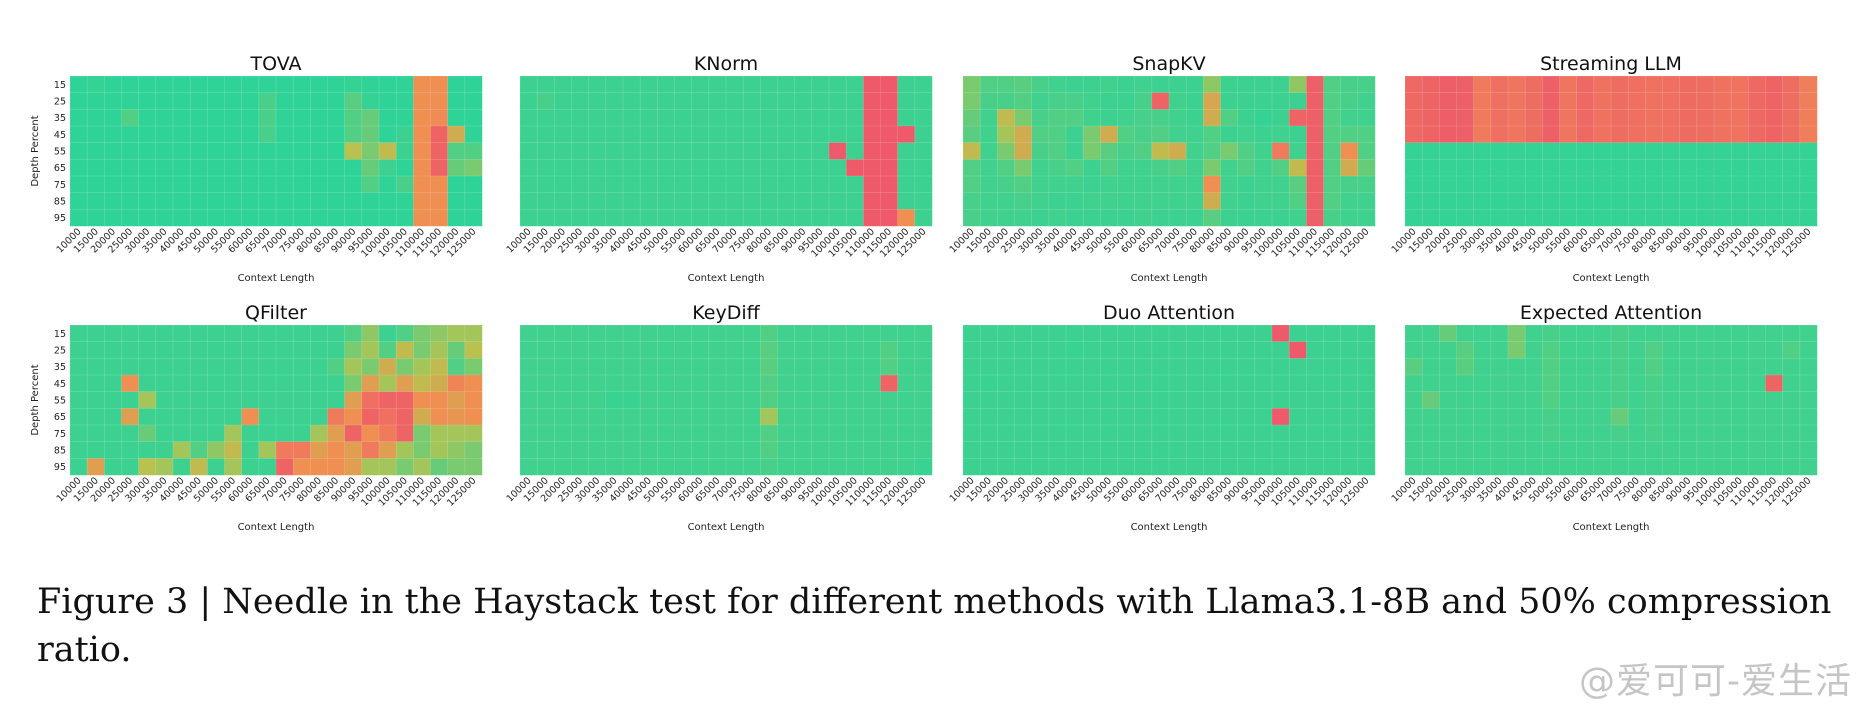 The width and height of the screenshot is (1874, 718). Describe the element at coordinates (60, 168) in the screenshot. I see `y-tick-label: 65` at that location.